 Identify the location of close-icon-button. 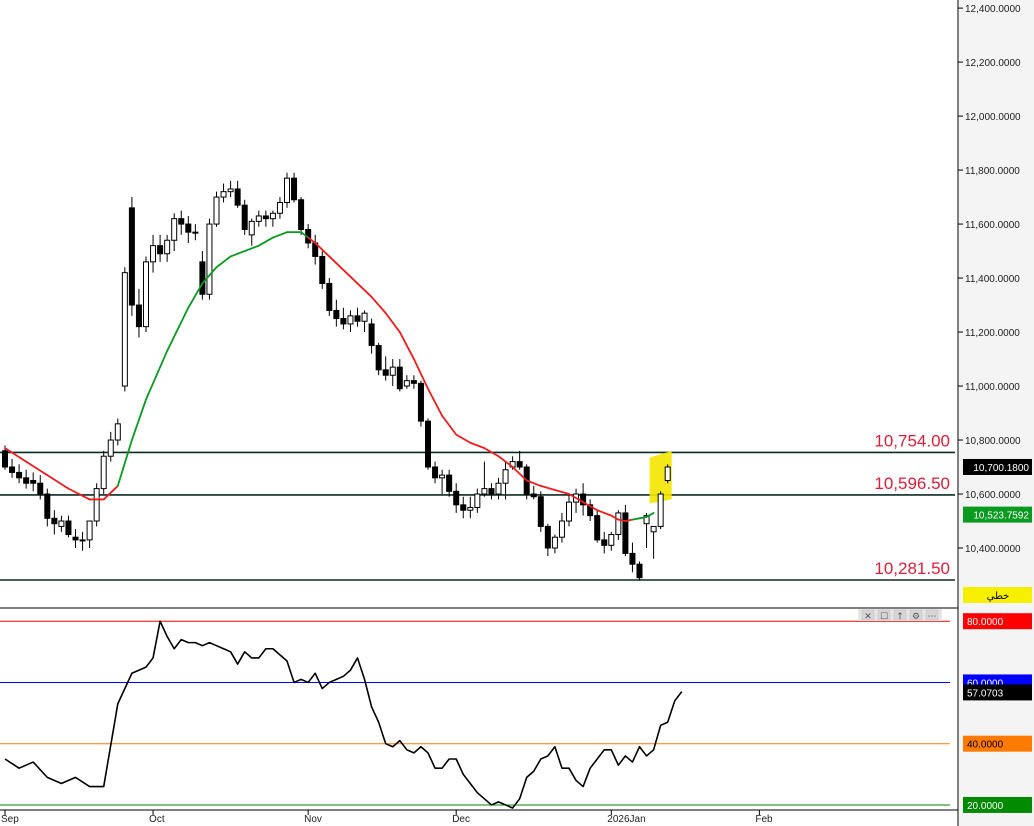
(868, 615).